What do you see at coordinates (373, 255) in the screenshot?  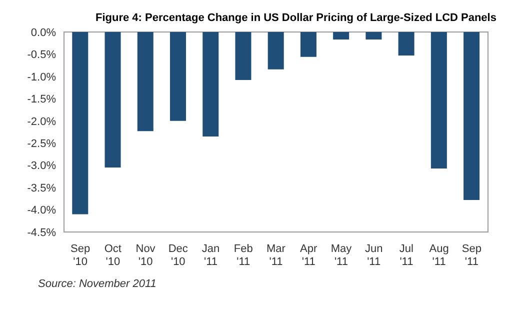 I see `x-tick-label: Jun '11` at bounding box center [373, 255].